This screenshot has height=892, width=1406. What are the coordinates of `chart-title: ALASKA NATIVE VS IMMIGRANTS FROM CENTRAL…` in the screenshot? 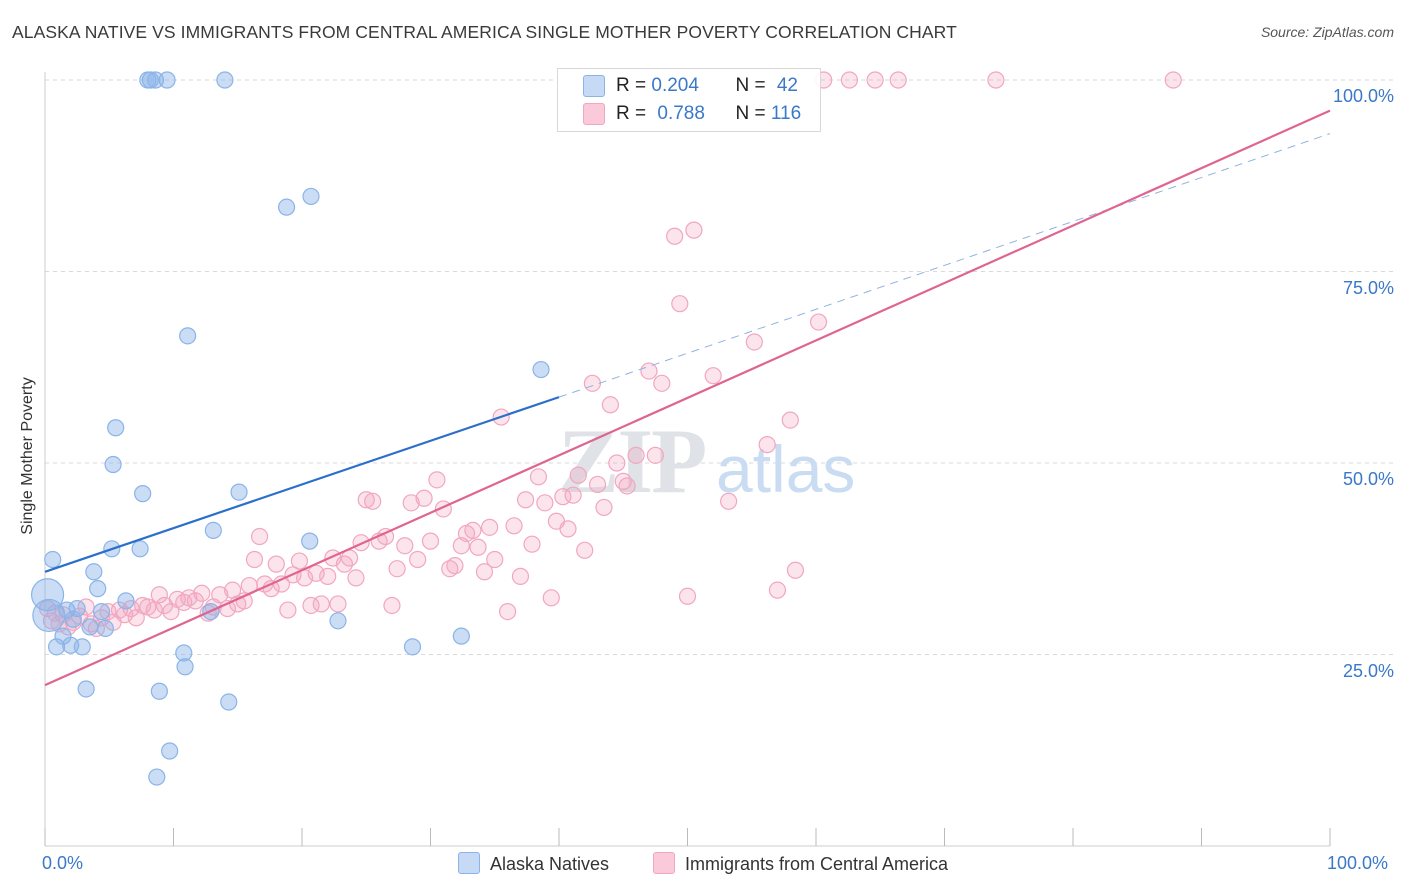 It's located at (484, 32).